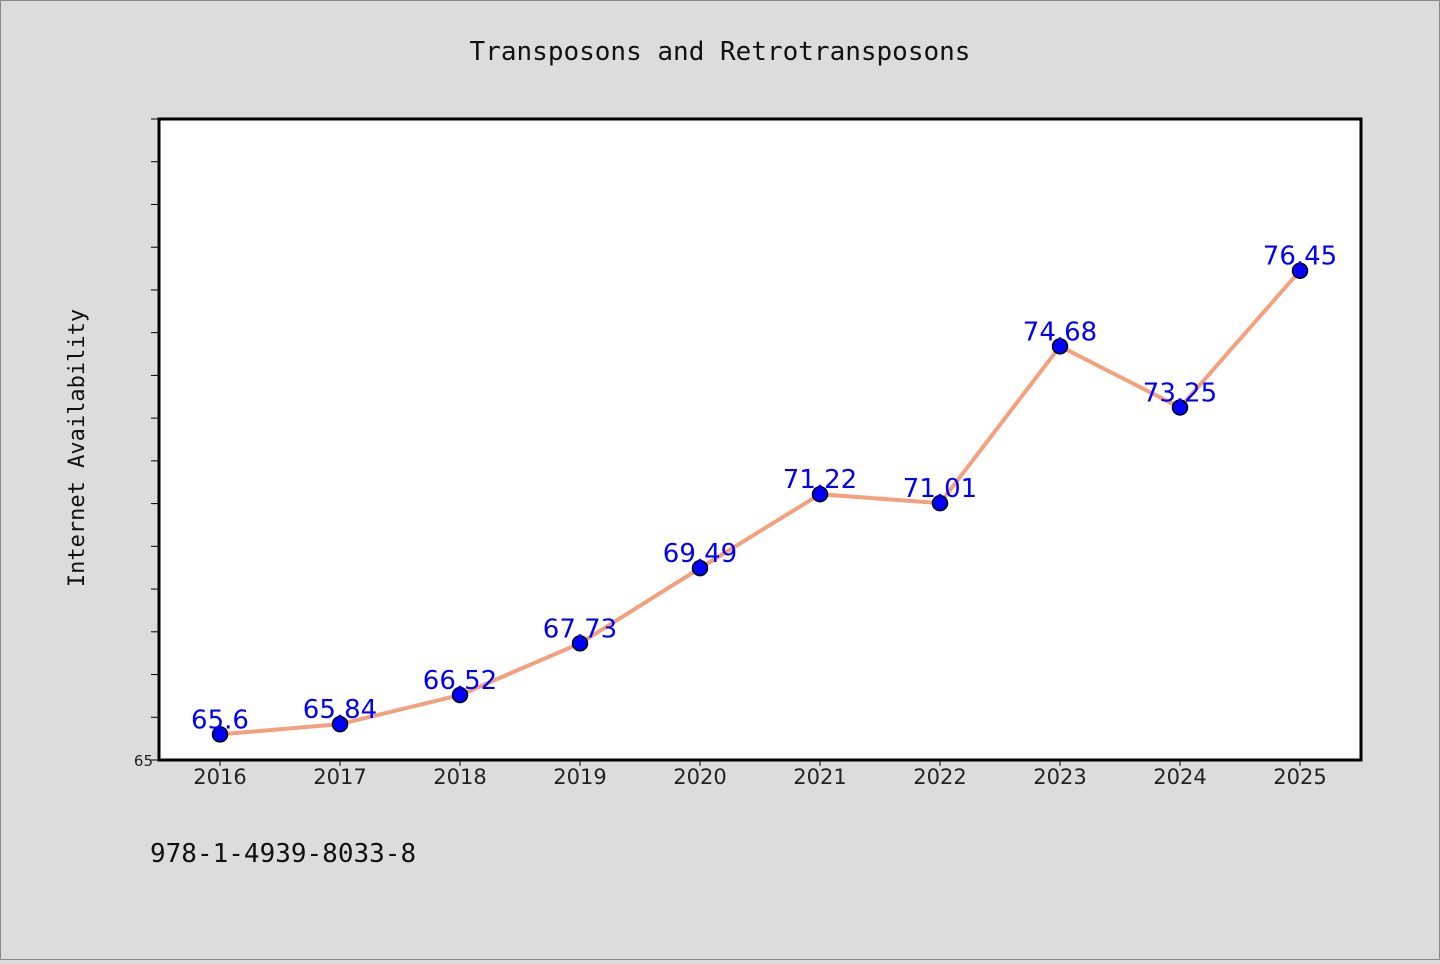 This screenshot has height=964, width=1440. What do you see at coordinates (339, 777) in the screenshot?
I see `x-tick-label: 2017` at bounding box center [339, 777].